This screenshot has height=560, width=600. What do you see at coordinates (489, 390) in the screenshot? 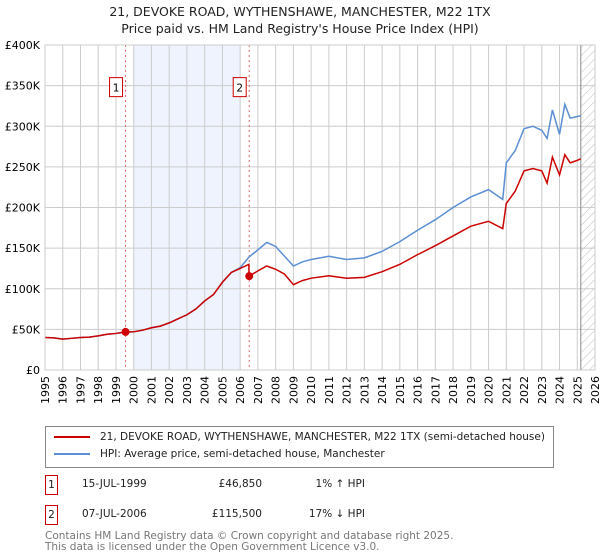
I see `x-tick-label: 2020` at bounding box center [489, 390].